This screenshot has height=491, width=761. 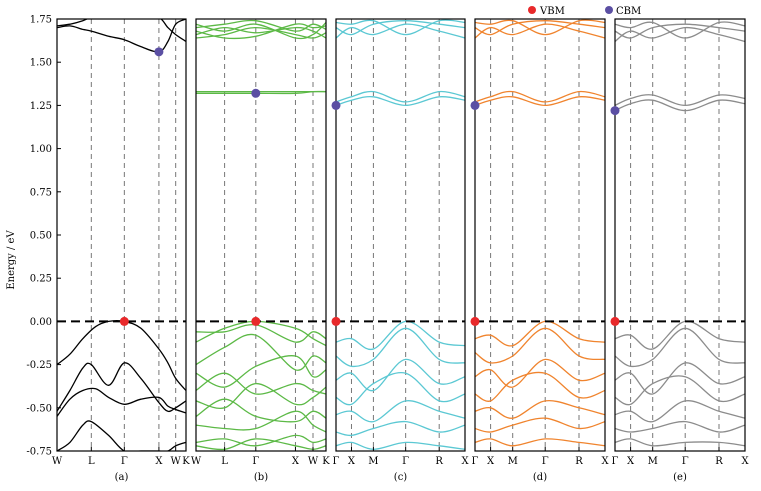 I want to click on y-tick-label: 0.75, so click(x=41, y=192).